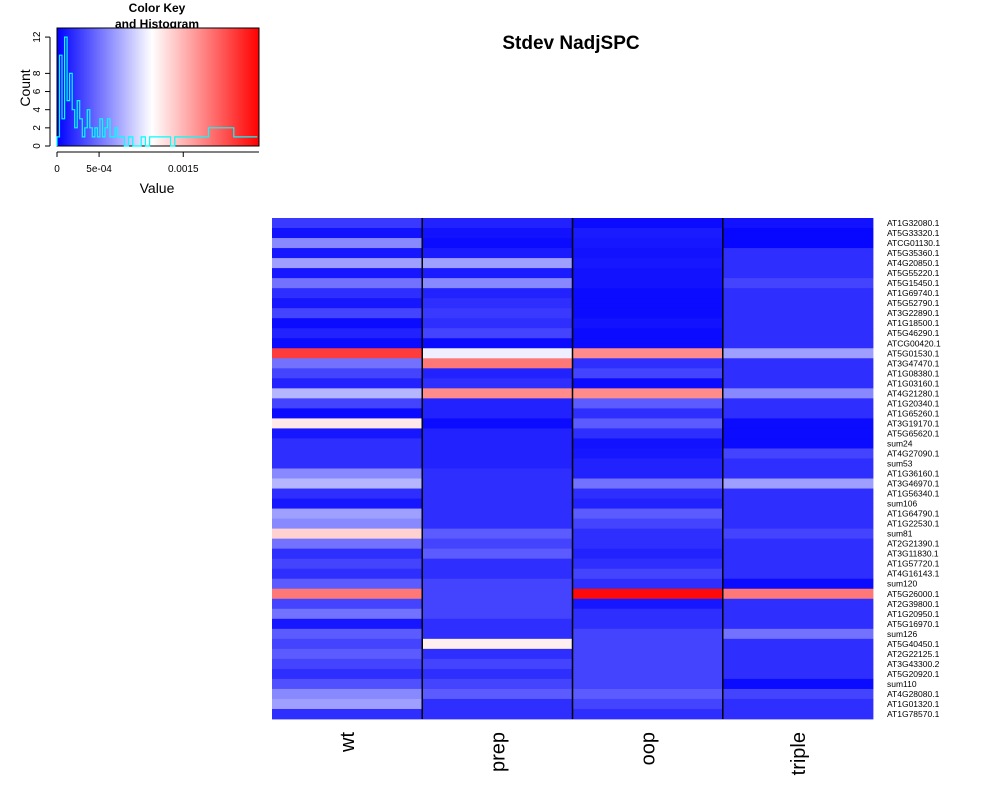 This screenshot has width=1000, height=800. I want to click on row-label: AT5G52790.1, so click(913, 303).